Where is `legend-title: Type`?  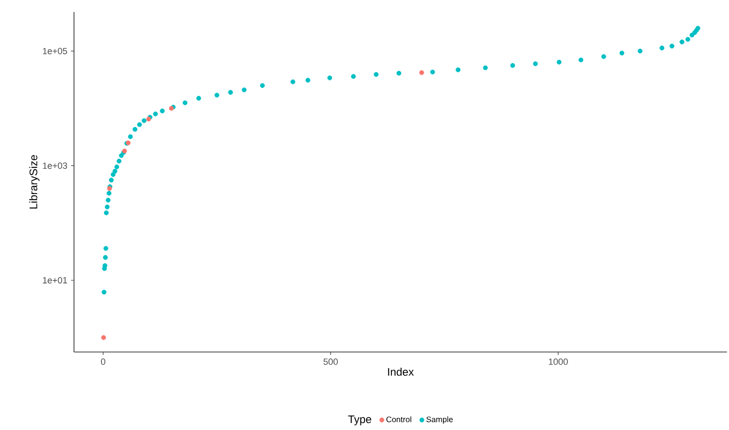
legend-title: Type is located at coordinates (360, 420).